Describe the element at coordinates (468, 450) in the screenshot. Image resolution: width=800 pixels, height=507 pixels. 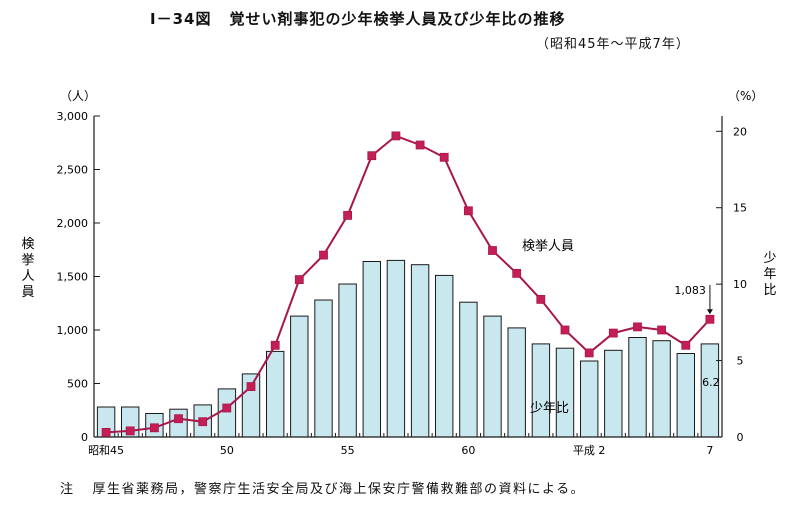
I see `x-tick-label: 60` at that location.